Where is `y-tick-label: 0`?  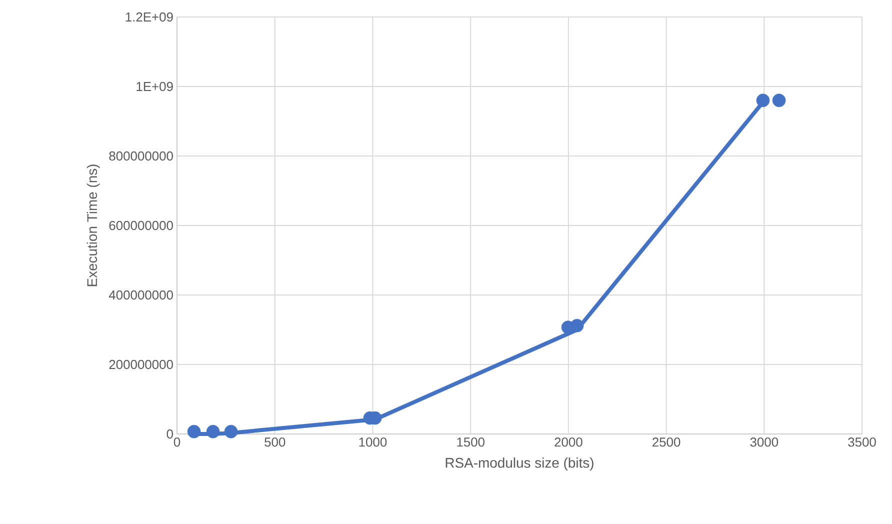 y-tick-label: 0 is located at coordinates (169, 434).